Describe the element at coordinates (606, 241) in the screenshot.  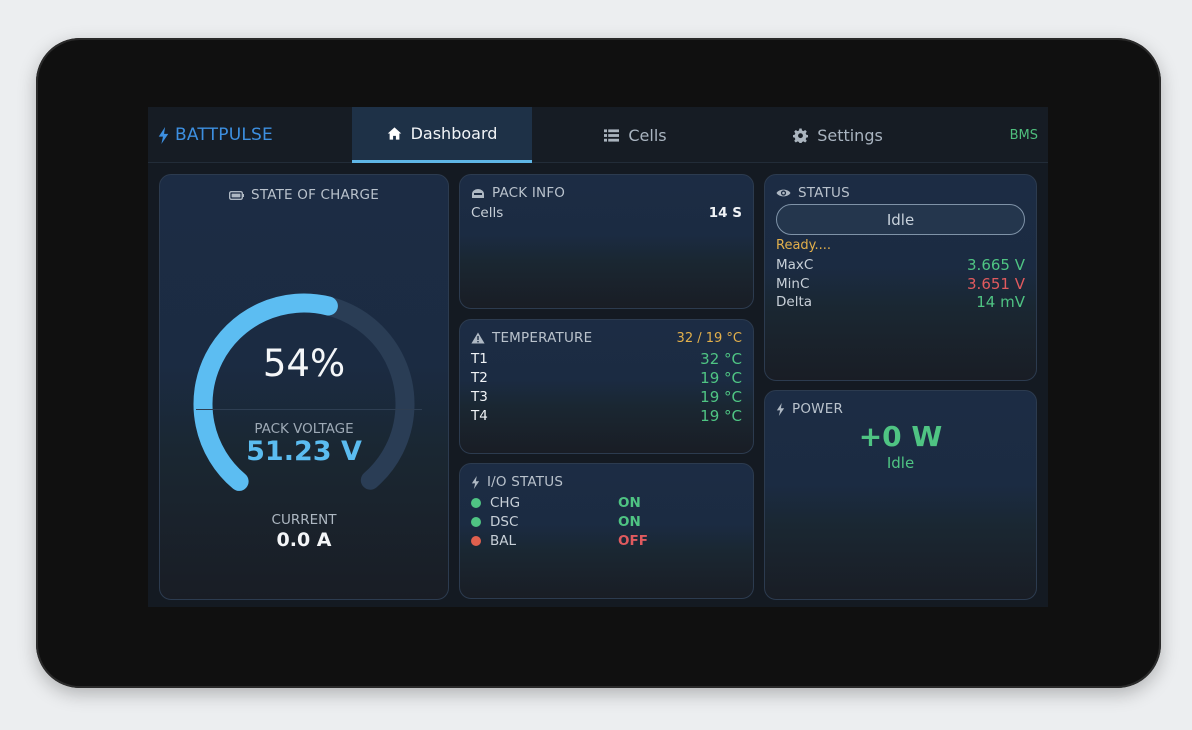
I see `pack-info-card: PACK INFO Cells 14 S` at that location.